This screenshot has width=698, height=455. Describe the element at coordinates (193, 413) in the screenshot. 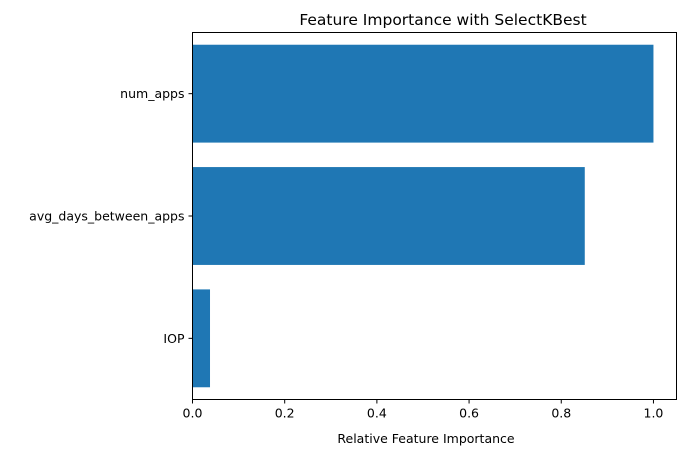

I see `x-tick-label: 0.0` at that location.